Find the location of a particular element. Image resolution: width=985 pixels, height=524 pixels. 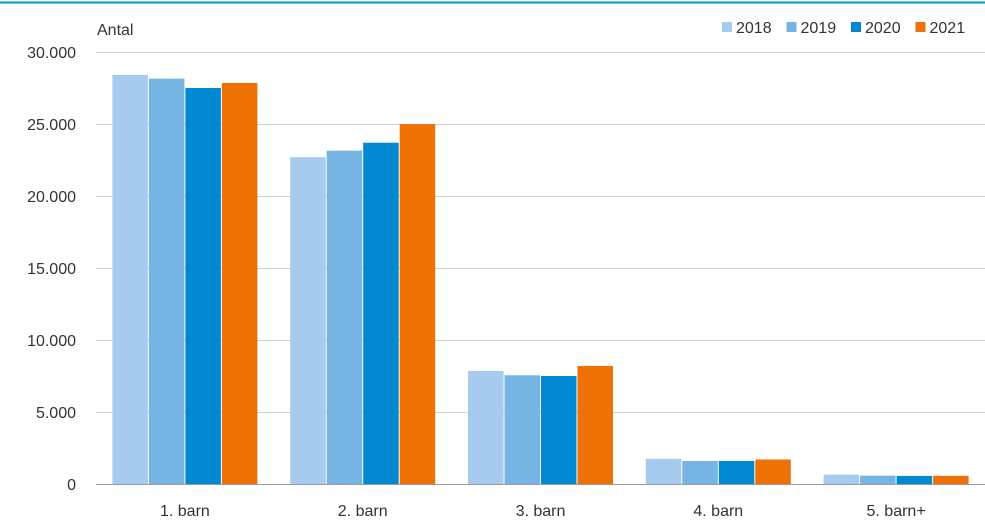

x-category-label: 5. barn+ is located at coordinates (896, 511).